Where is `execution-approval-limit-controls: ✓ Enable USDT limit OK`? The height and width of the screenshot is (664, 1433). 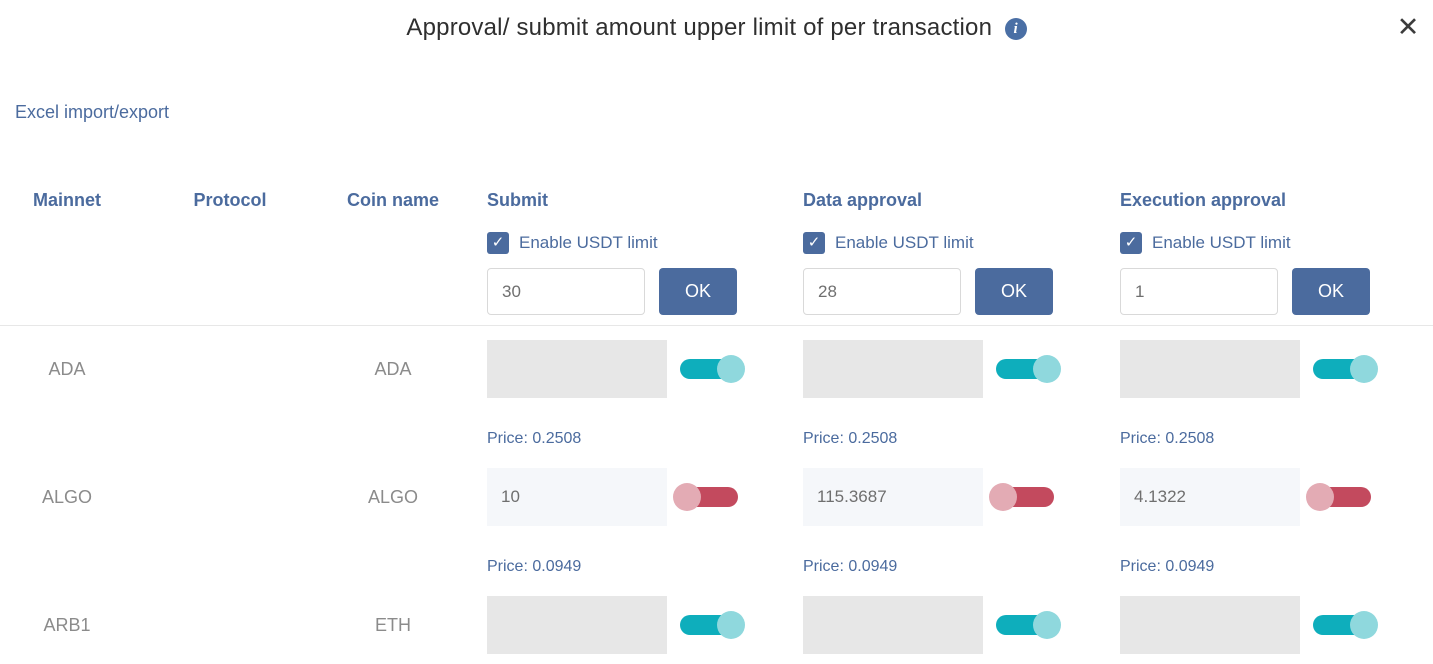
execution-approval-limit-controls: ✓ Enable USDT limit OK is located at coordinates (1265, 273).